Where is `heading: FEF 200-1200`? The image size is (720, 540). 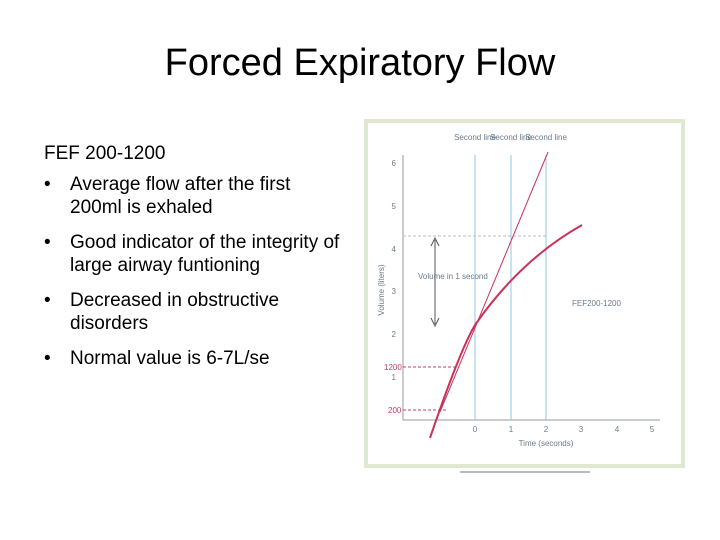
heading: FEF 200-1200 is located at coordinates (105, 153).